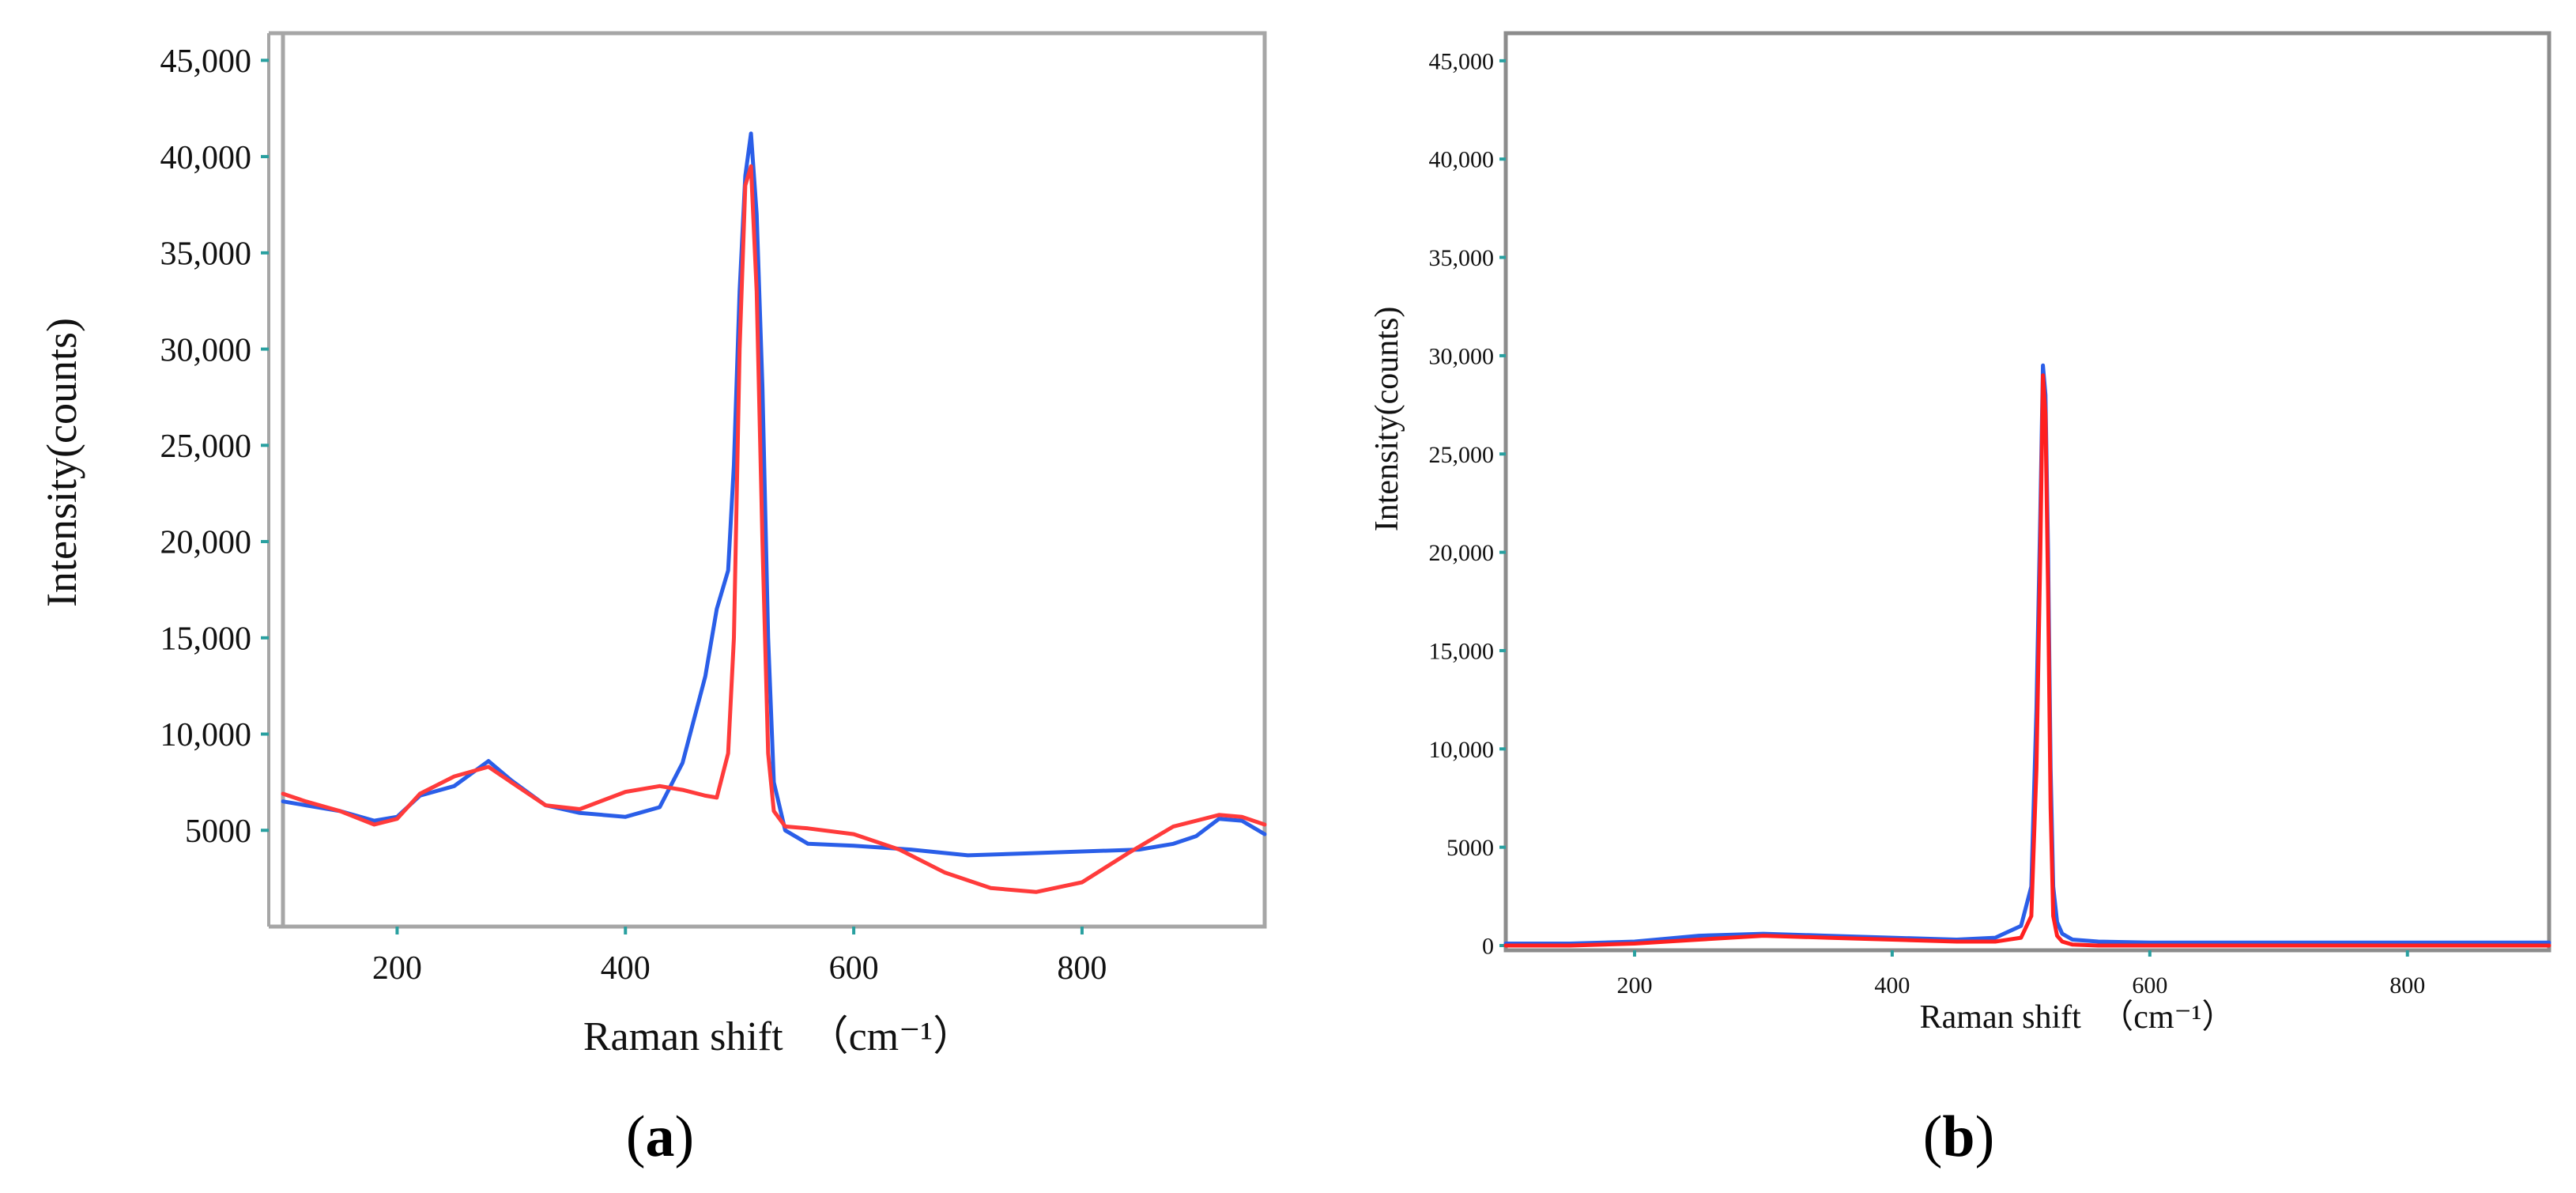  I want to click on panel-label-a: (a), so click(660, 1136).